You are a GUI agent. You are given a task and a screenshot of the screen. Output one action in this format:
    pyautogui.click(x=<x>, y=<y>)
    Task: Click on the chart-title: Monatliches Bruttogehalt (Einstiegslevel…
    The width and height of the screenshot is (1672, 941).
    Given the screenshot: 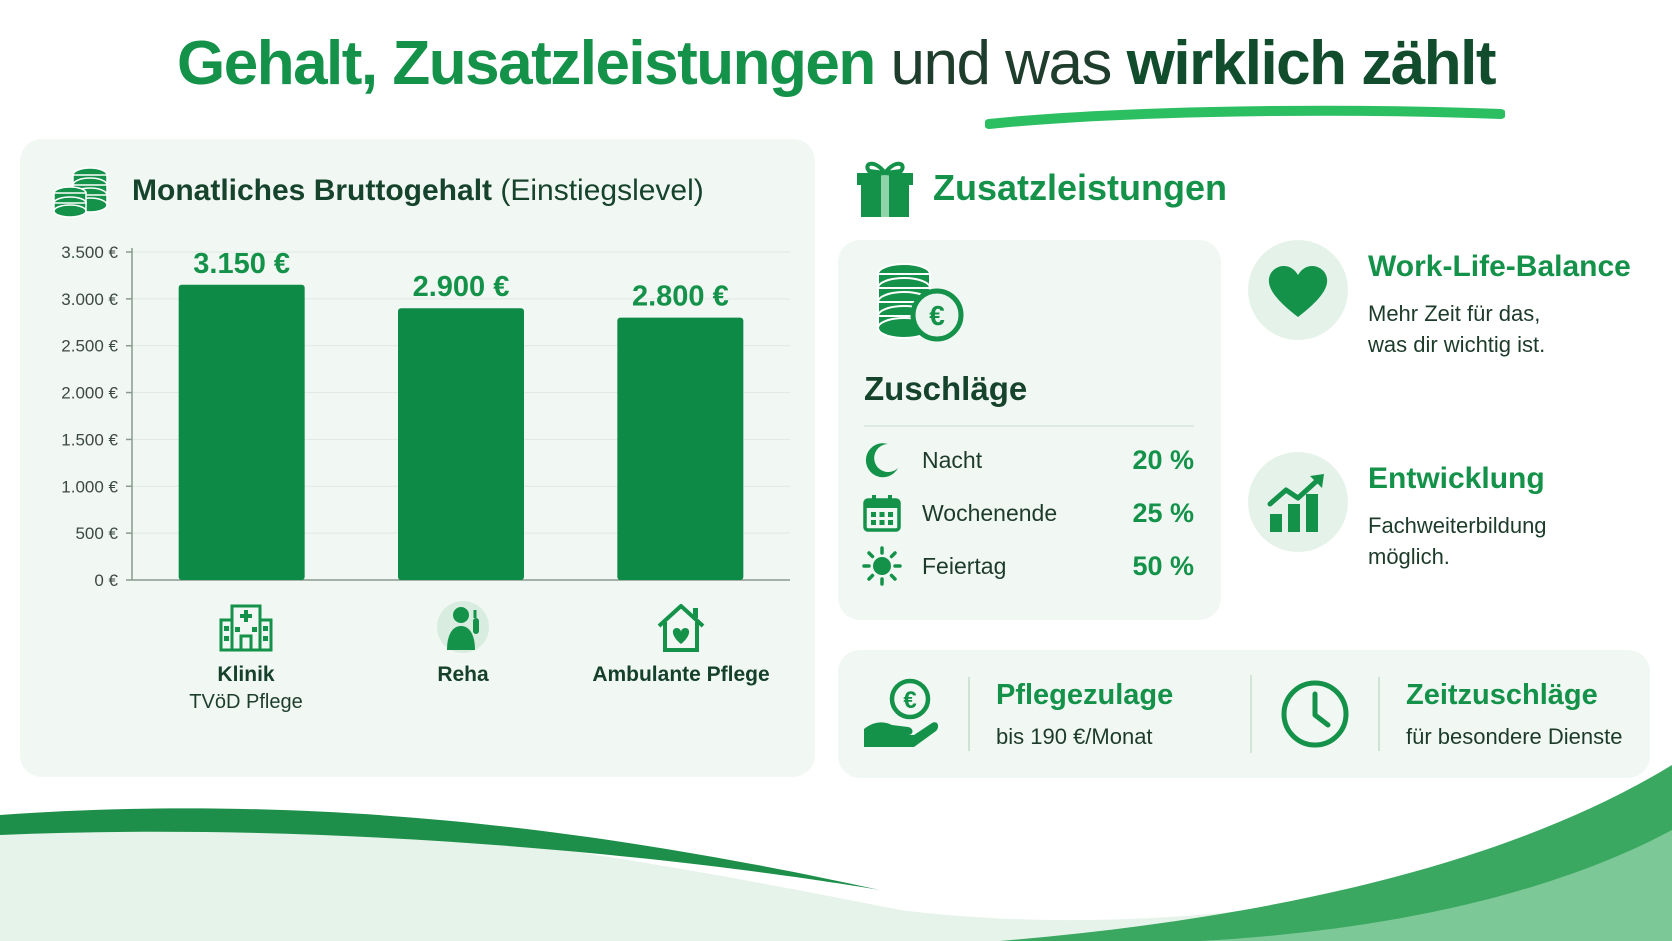 What is the action you would take?
    pyautogui.click(x=418, y=191)
    